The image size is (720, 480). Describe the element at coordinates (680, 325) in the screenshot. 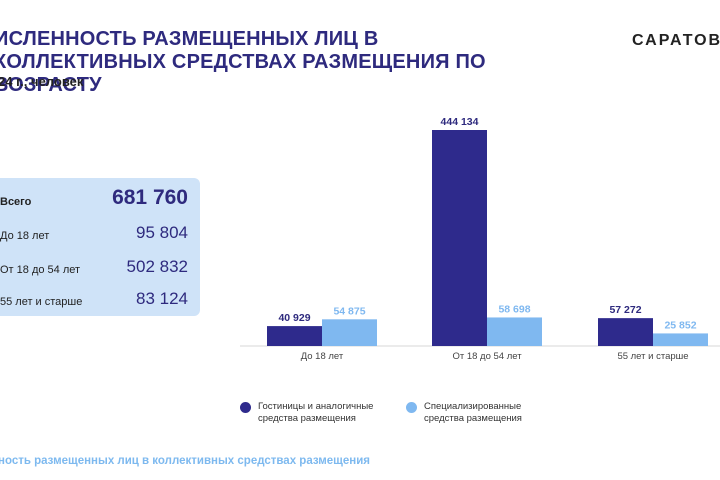

I see `data-label: 25 852` at that location.